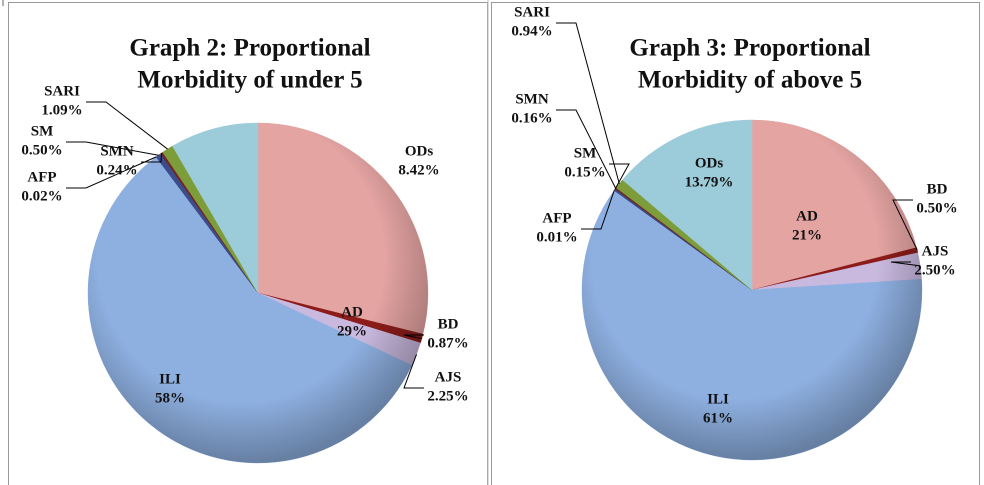 The width and height of the screenshot is (984, 485). I want to click on chart-title: Graph 2: Proportional, so click(249, 48).